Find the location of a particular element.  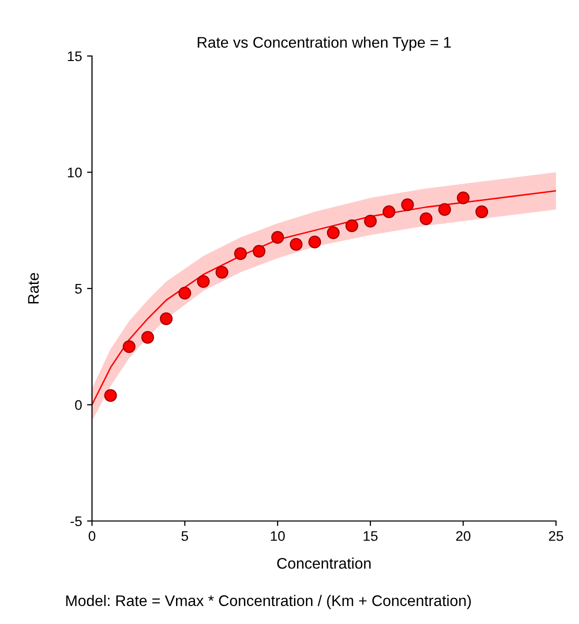

x-axis-title: Concentration is located at coordinates (324, 563).